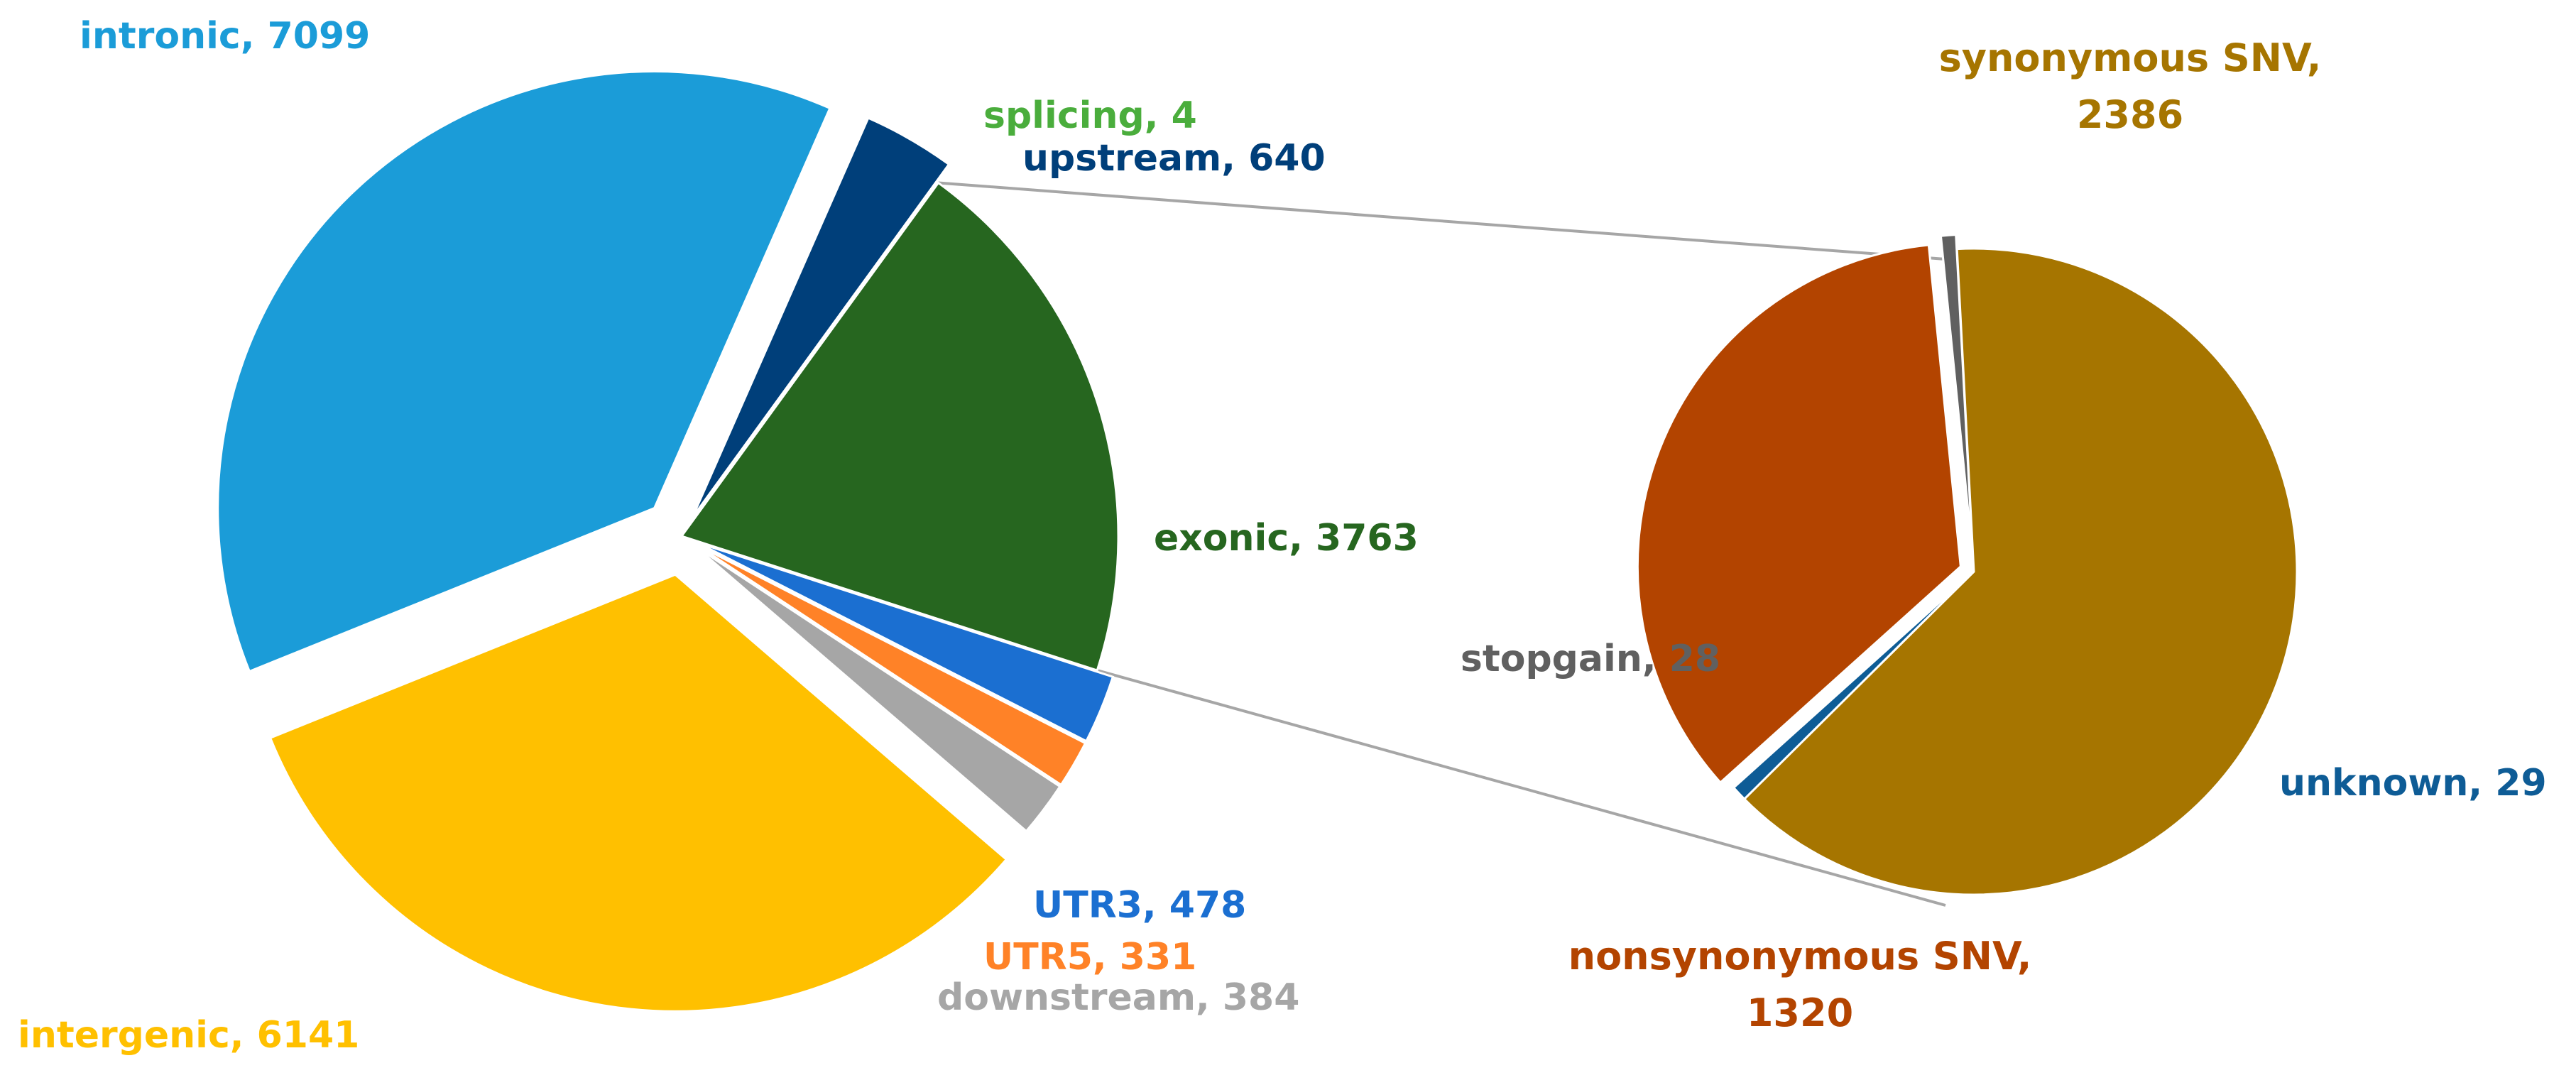 The height and width of the screenshot is (1085, 2576). I want to click on main-pie-slice-intergenic, so click(638, 793).